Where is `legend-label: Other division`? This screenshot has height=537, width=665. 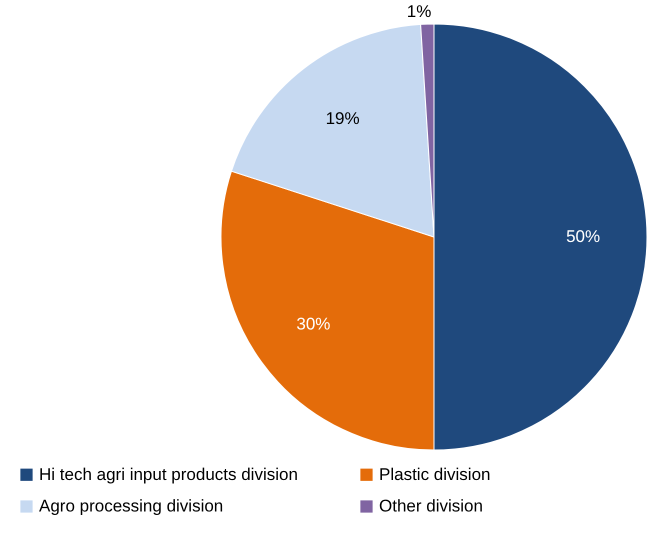
legend-label: Other division is located at coordinates (431, 506).